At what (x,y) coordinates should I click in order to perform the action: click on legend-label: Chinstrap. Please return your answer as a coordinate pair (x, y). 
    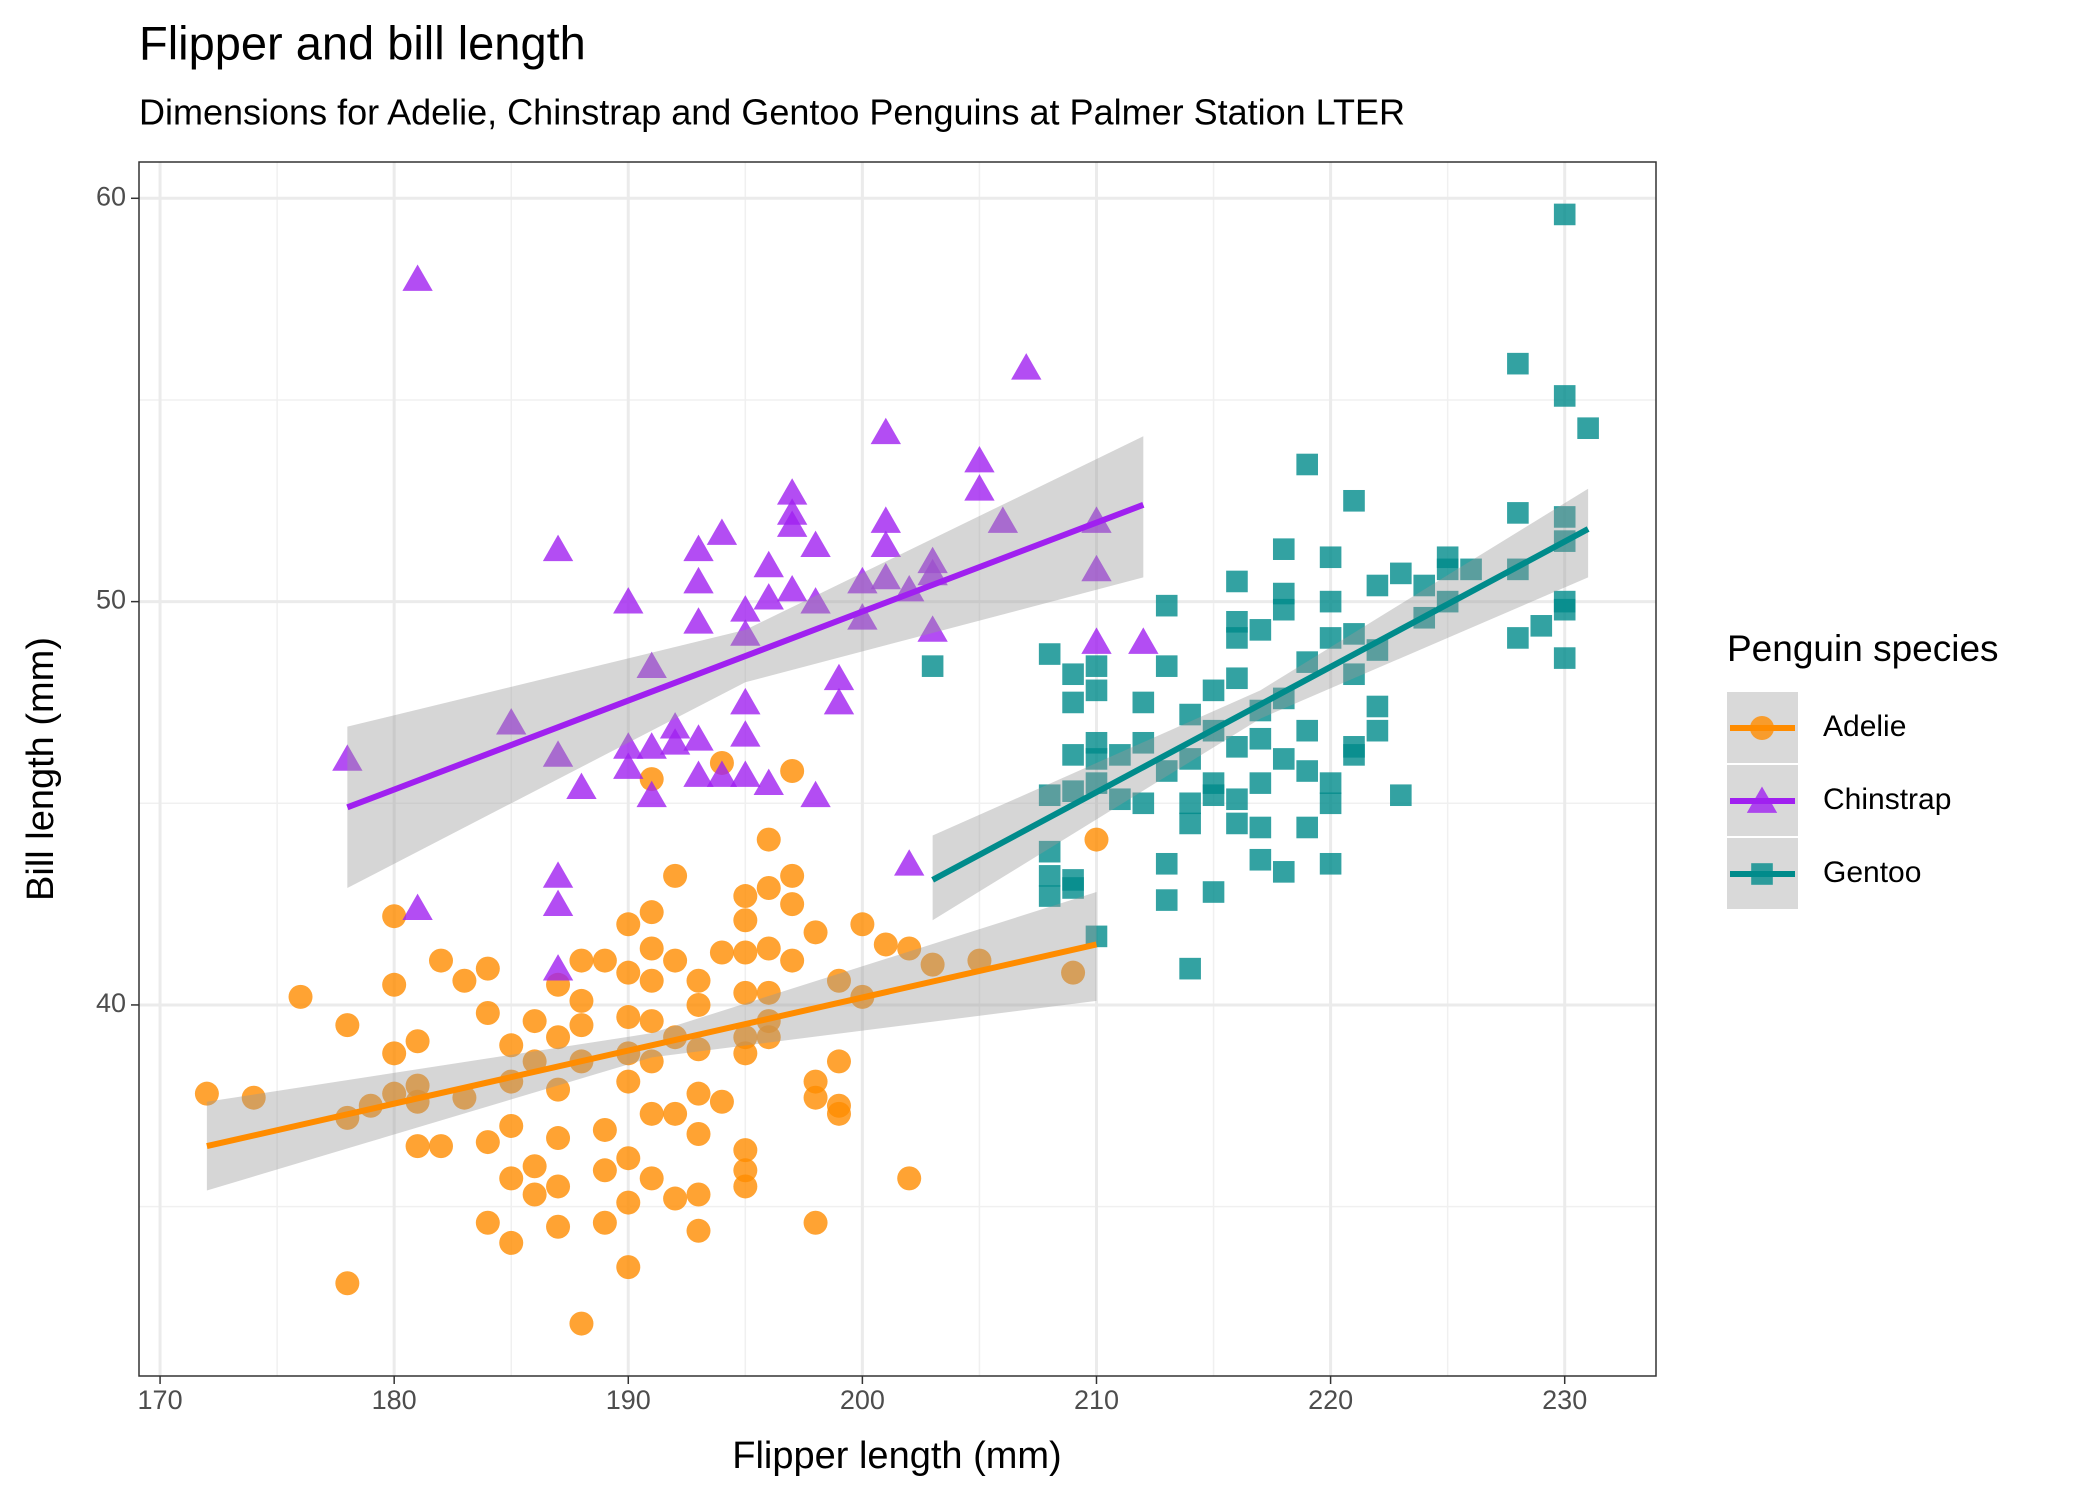
    Looking at the image, I should click on (1887, 799).